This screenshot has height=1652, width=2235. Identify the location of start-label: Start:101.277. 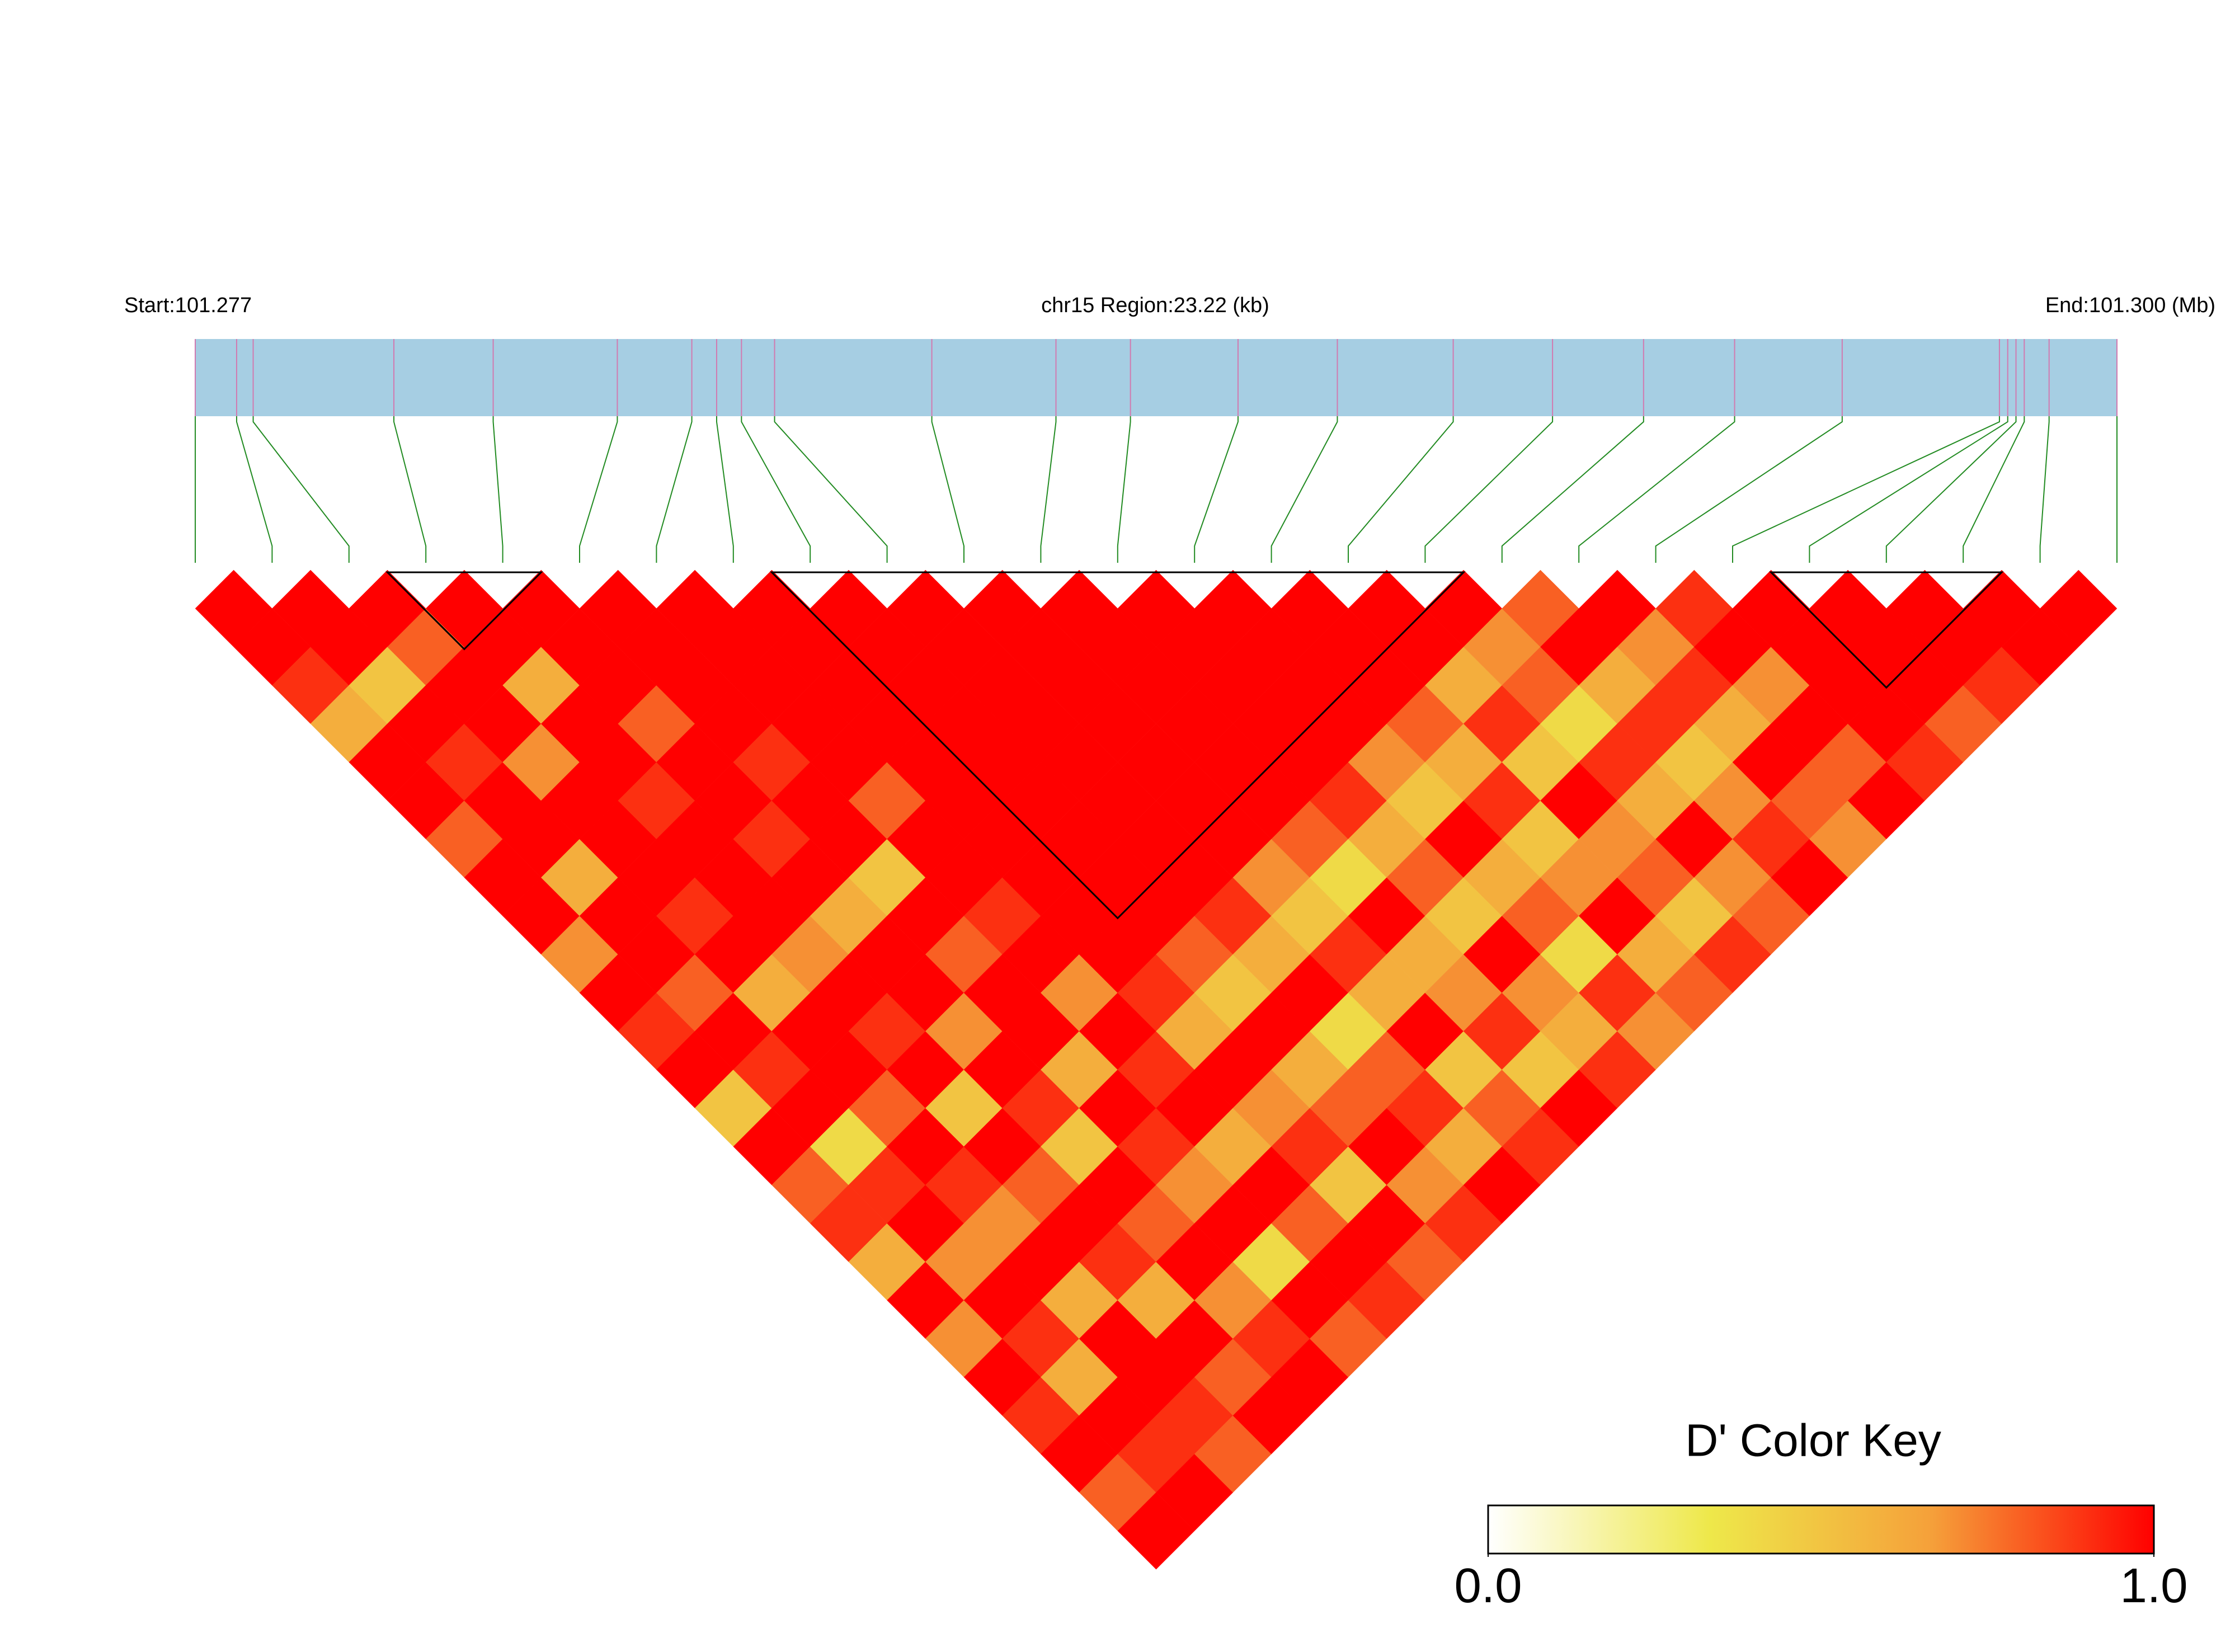
(188, 306).